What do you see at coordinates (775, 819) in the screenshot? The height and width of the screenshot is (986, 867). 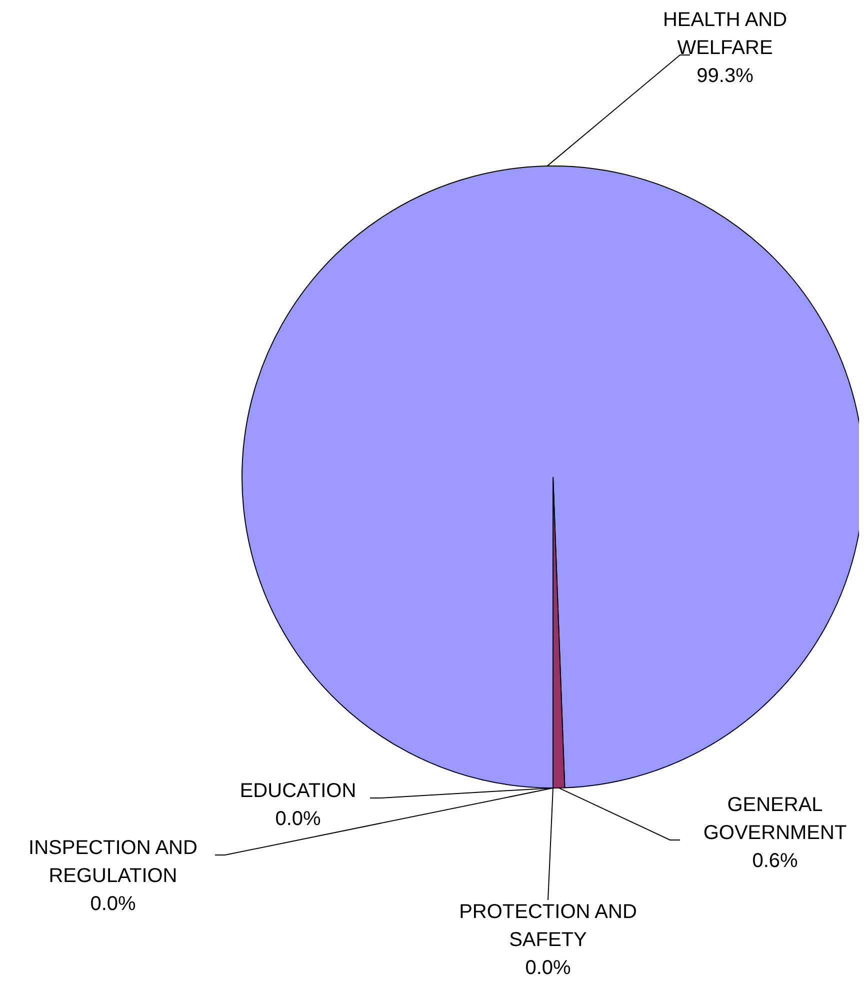 I see `slice-label: GENERAL GOVERNMENT` at bounding box center [775, 819].